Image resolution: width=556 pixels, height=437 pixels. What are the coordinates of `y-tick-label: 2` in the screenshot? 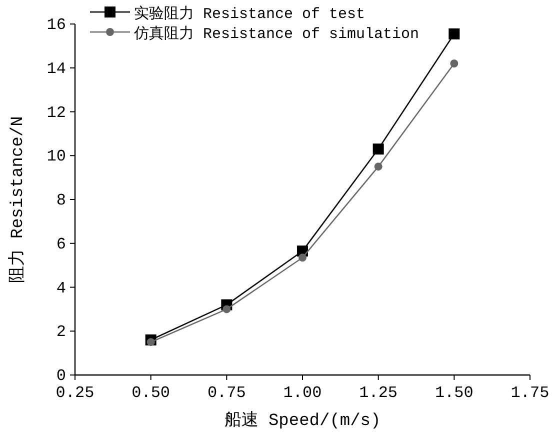 It's located at (61, 332).